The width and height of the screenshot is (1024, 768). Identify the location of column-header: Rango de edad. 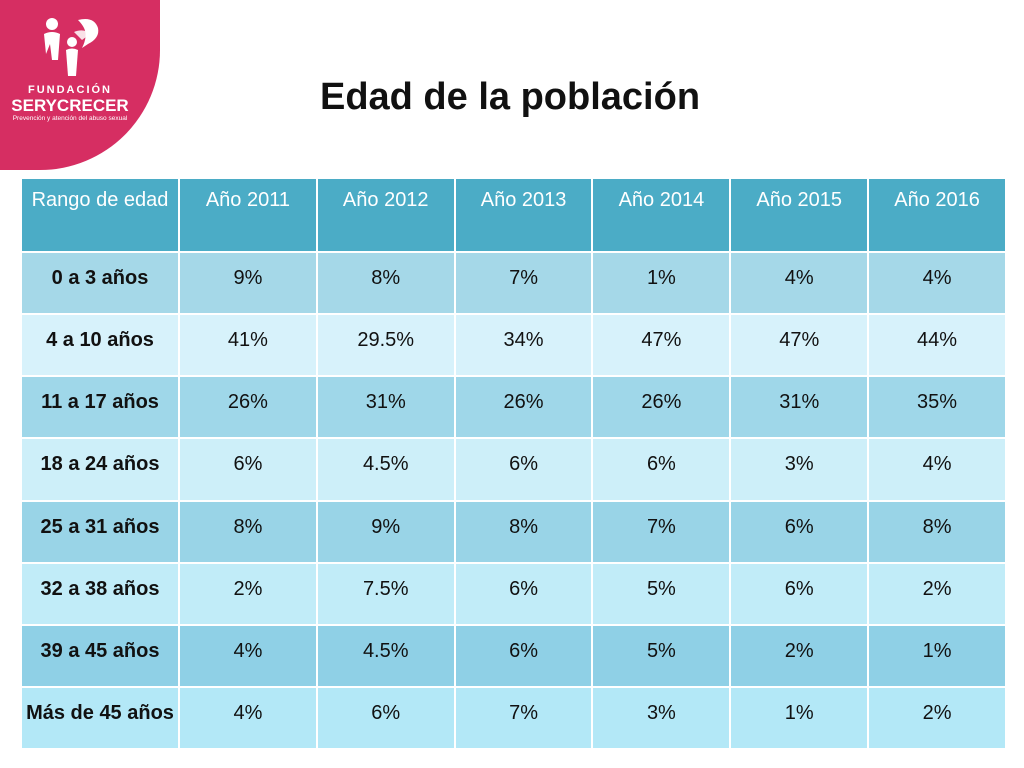
(100, 215).